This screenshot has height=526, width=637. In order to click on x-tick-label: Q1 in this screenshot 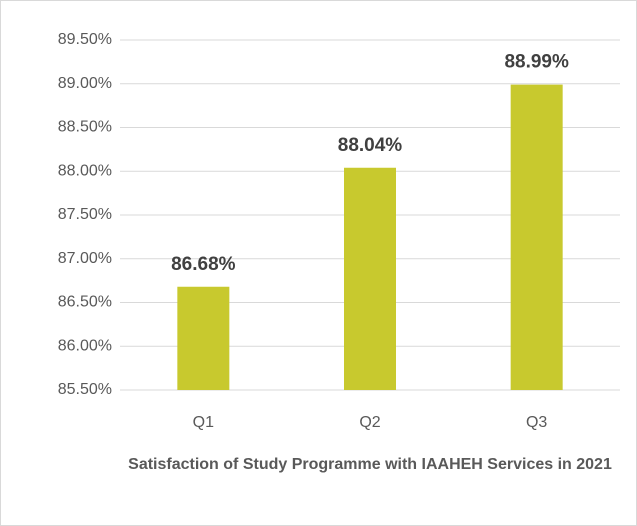, I will do `click(203, 422)`.